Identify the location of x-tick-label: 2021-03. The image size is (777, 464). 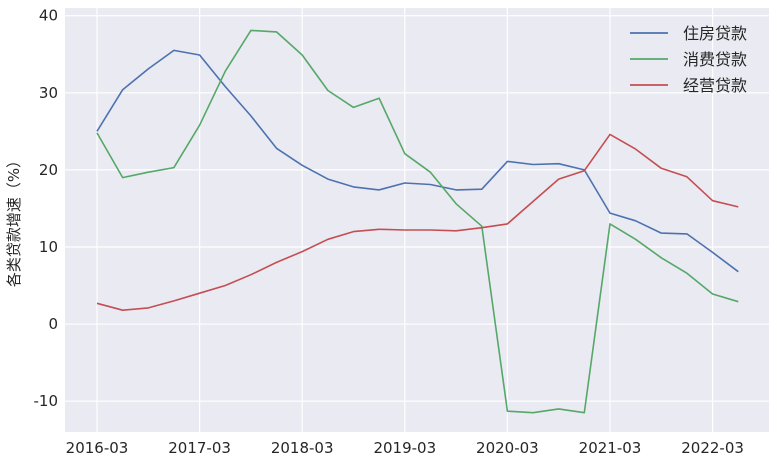
(610, 448).